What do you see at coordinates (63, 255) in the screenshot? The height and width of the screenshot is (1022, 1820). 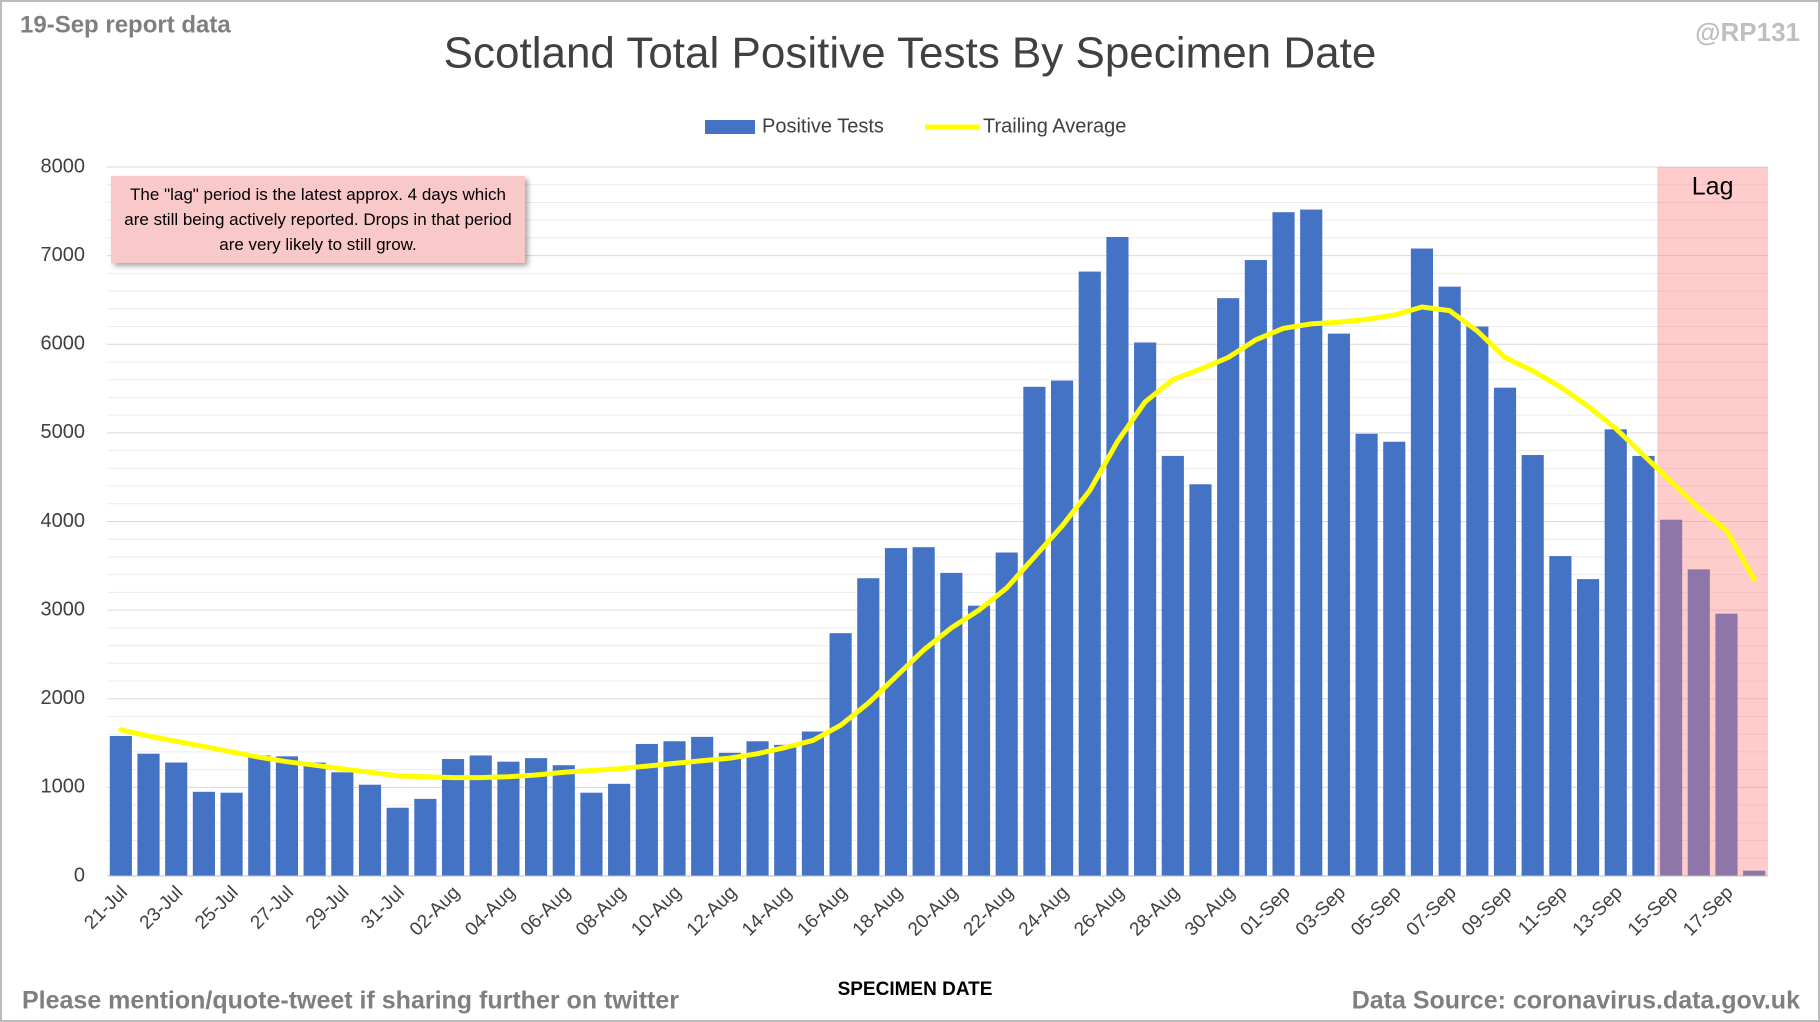 I see `y-tick-label: 7000` at bounding box center [63, 255].